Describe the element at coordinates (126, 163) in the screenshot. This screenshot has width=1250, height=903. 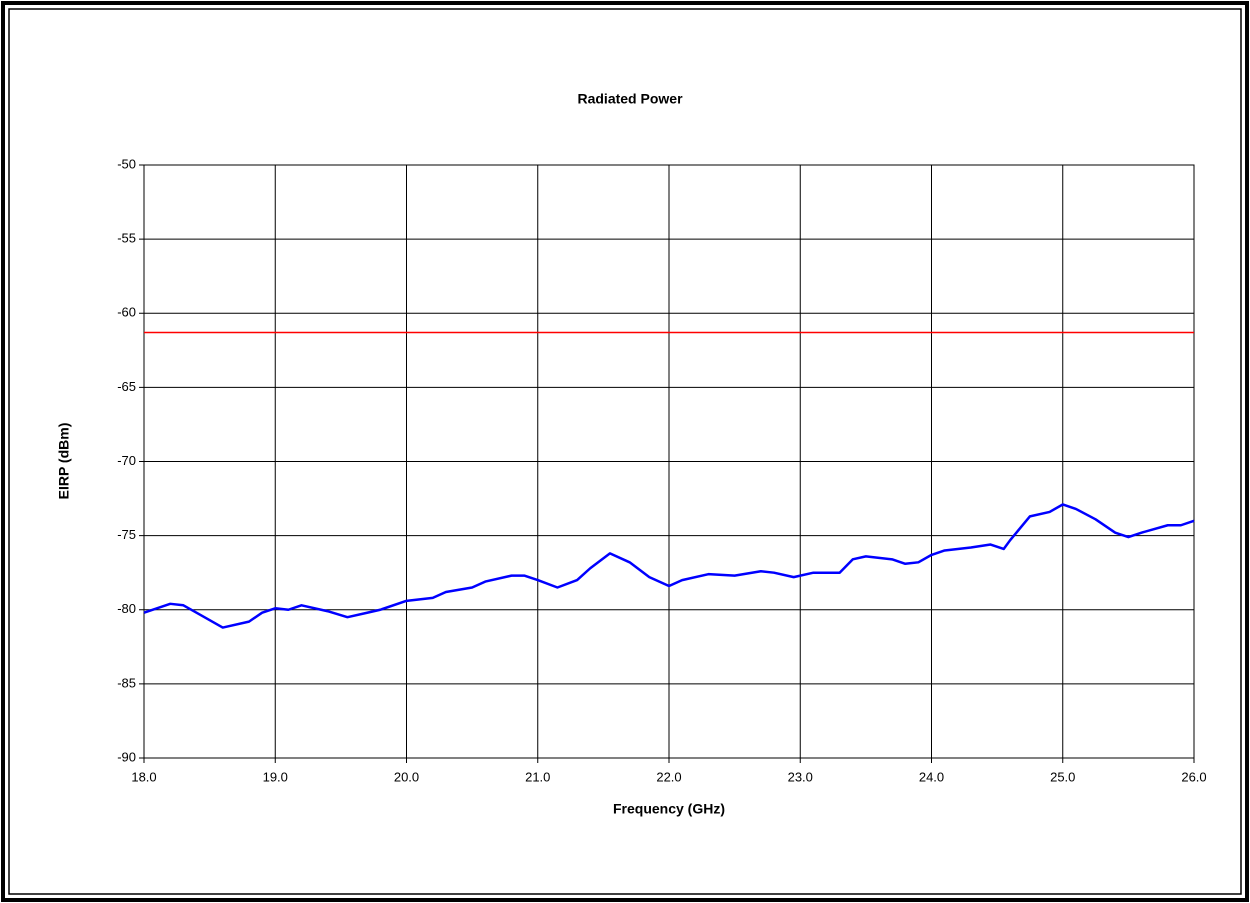
I see `y-tick-label: -50` at that location.